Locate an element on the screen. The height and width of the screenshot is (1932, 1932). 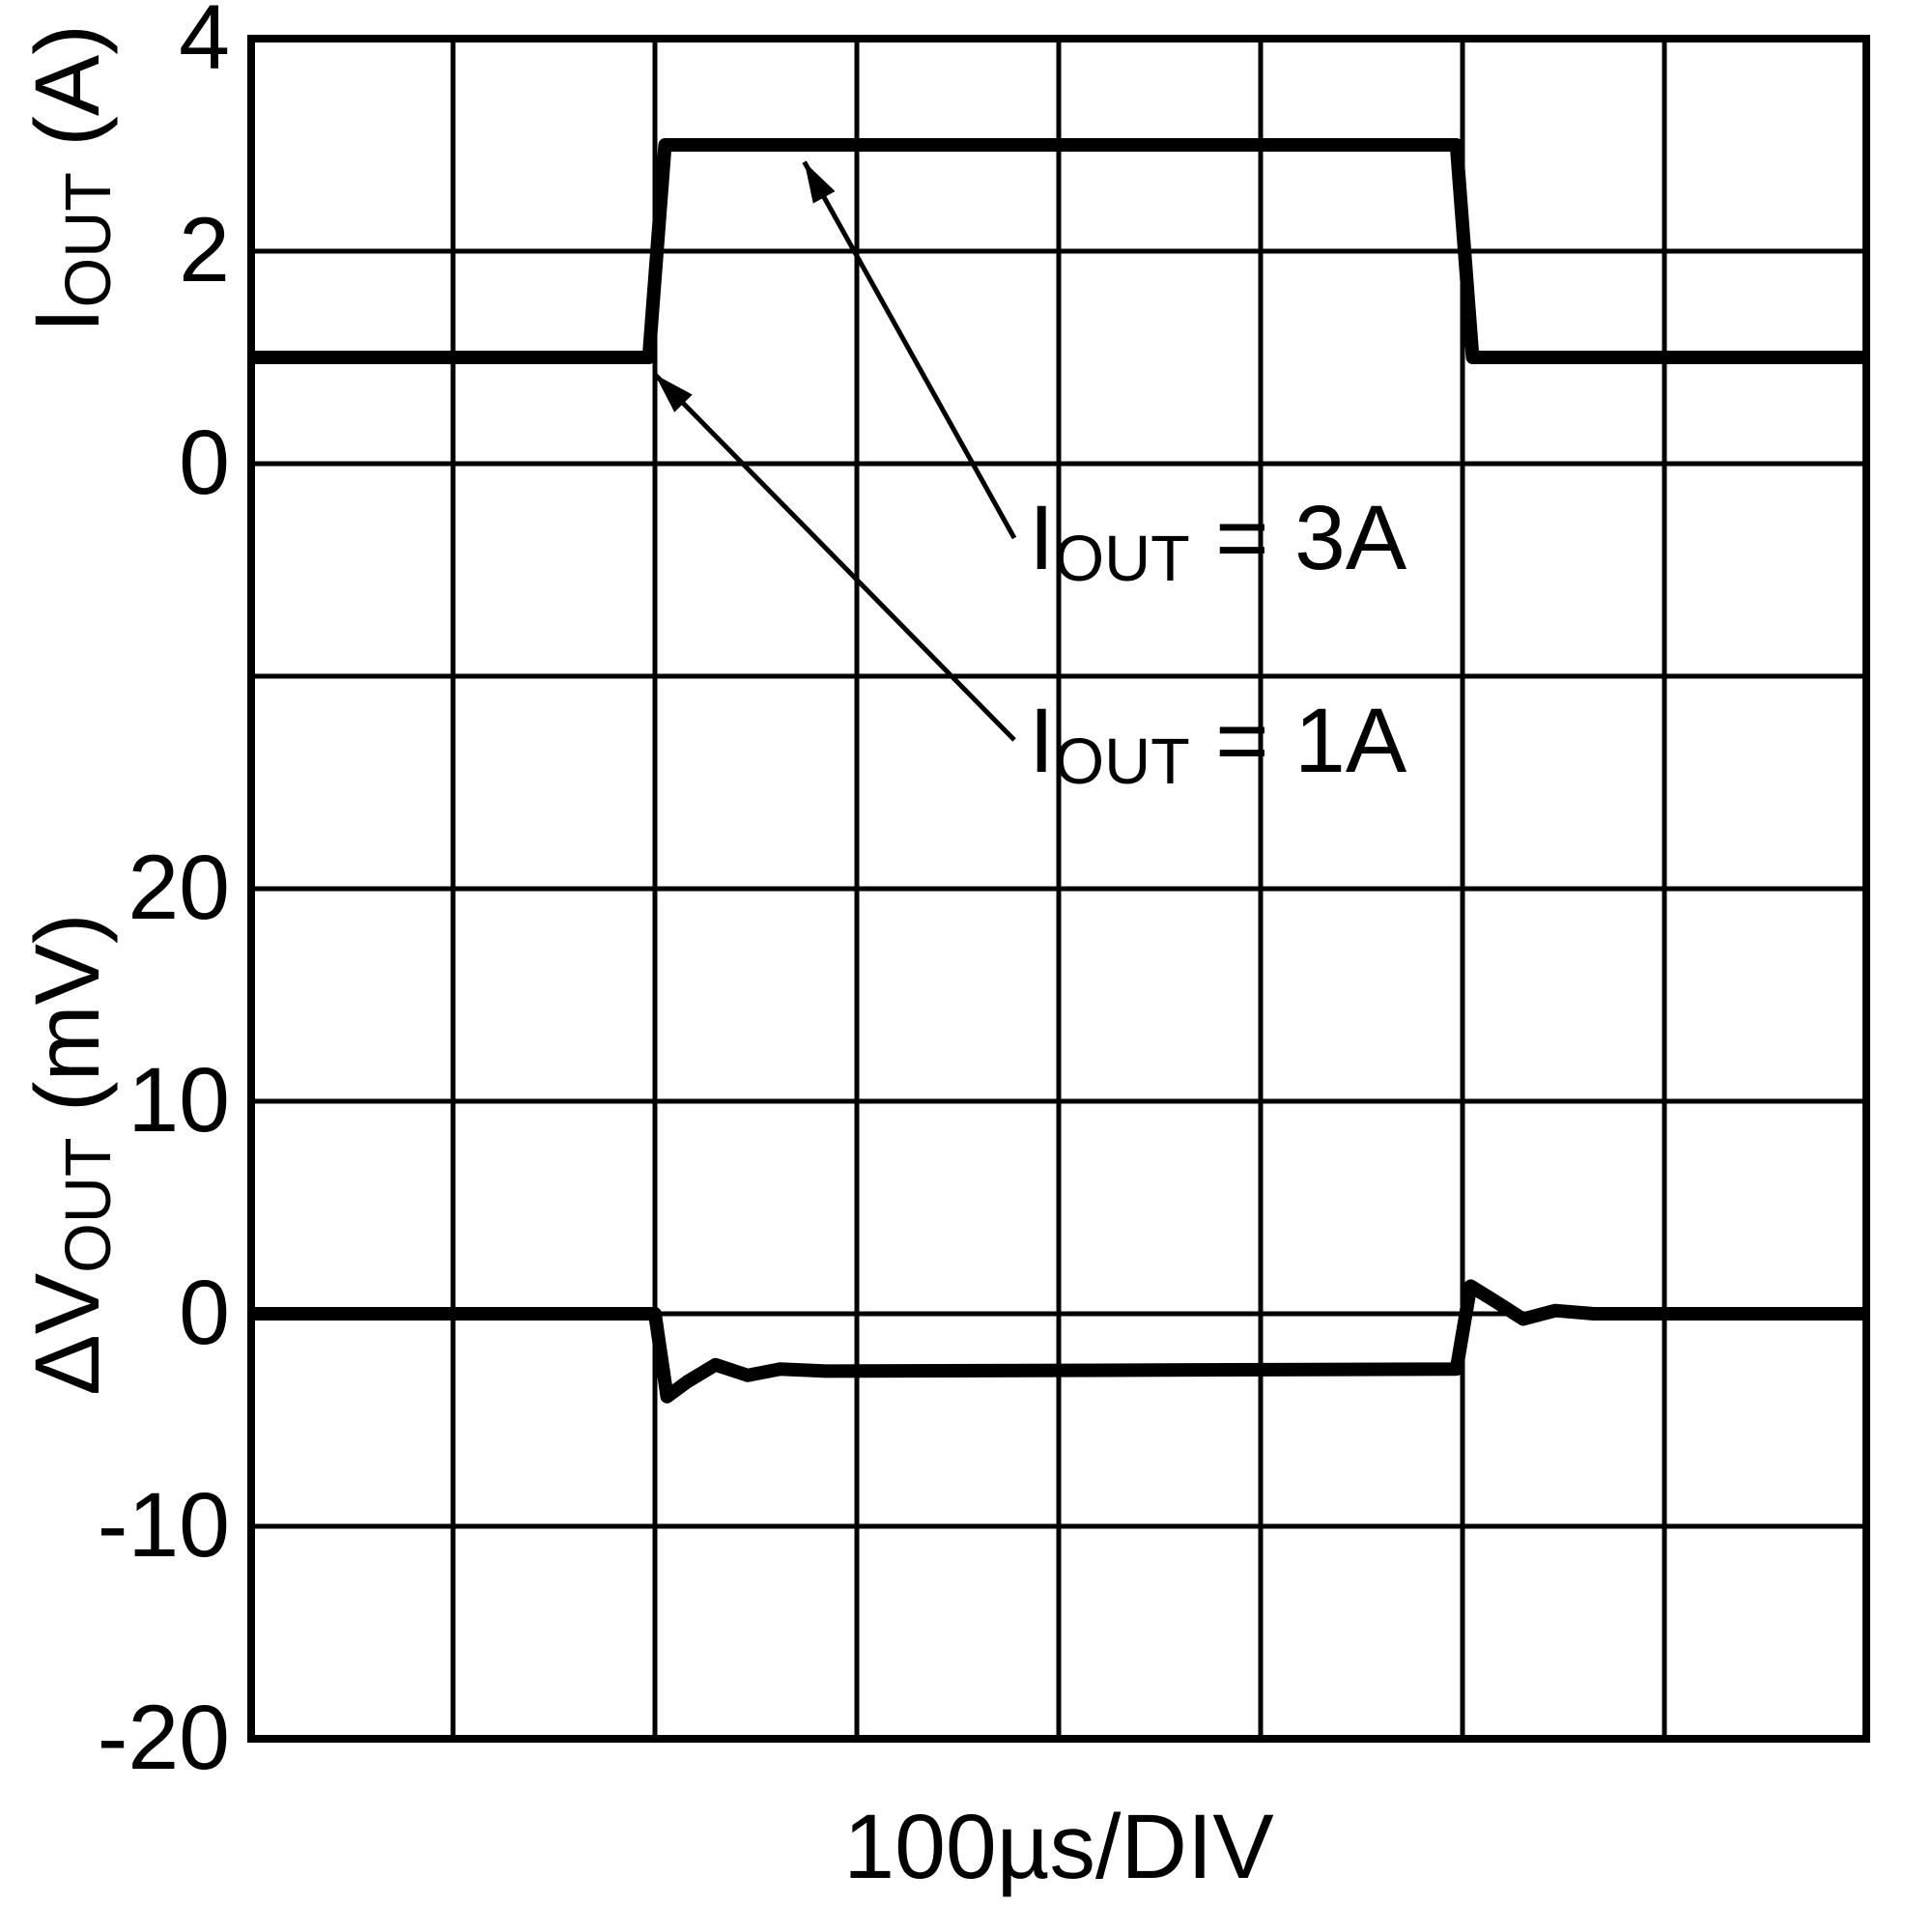
tick-iout-4: 4 is located at coordinates (204, 44).